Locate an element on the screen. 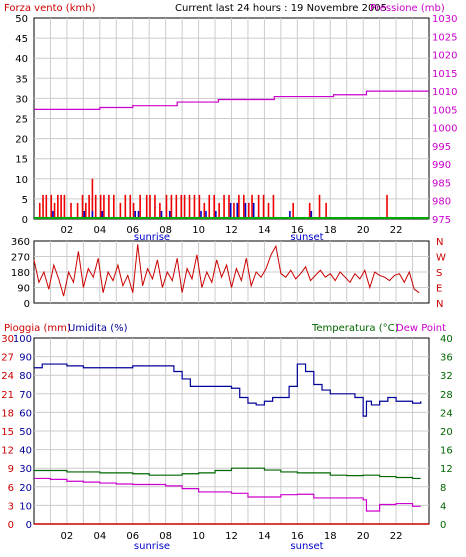  wind-xtick-06: 06 is located at coordinates (132, 230).